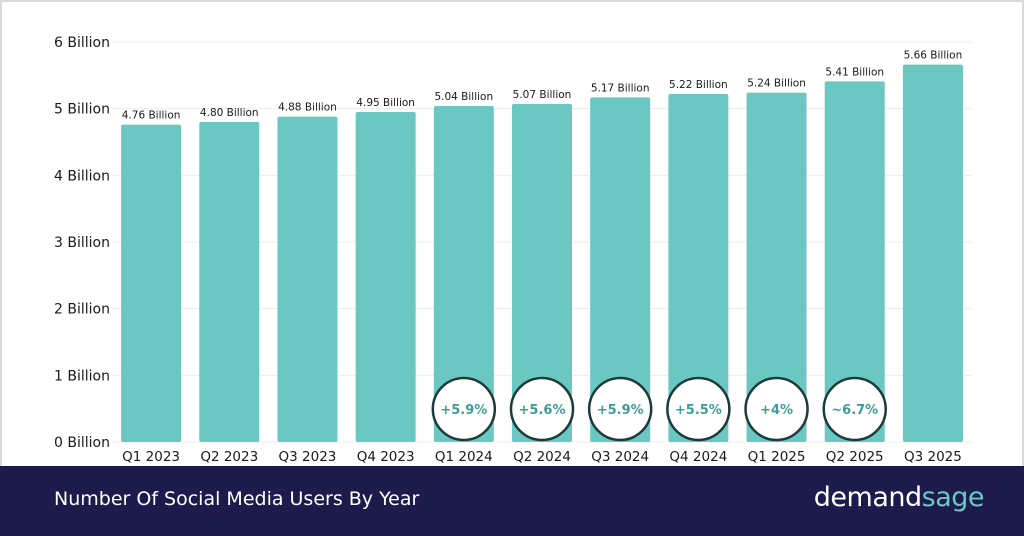 The width and height of the screenshot is (1024, 536). What do you see at coordinates (620, 457) in the screenshot?
I see `x-tick-label: Q3 2024` at bounding box center [620, 457].